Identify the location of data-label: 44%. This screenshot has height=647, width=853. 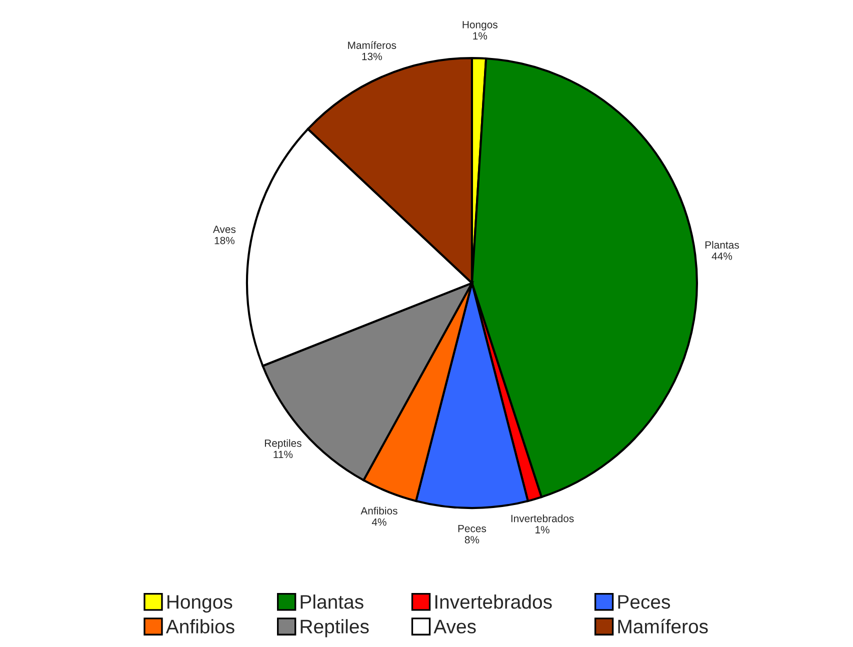
(722, 256).